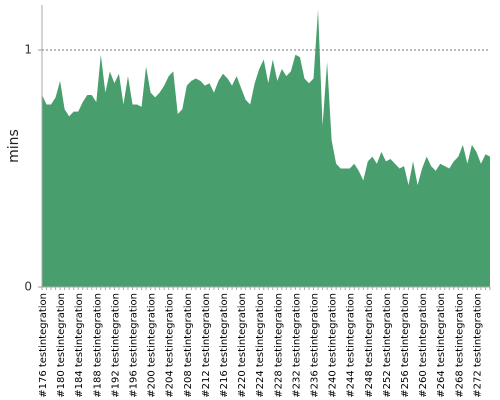 This screenshot has height=400, width=500. What do you see at coordinates (61, 345) in the screenshot?
I see `x-tick-label: #180 testintegration` at bounding box center [61, 345].